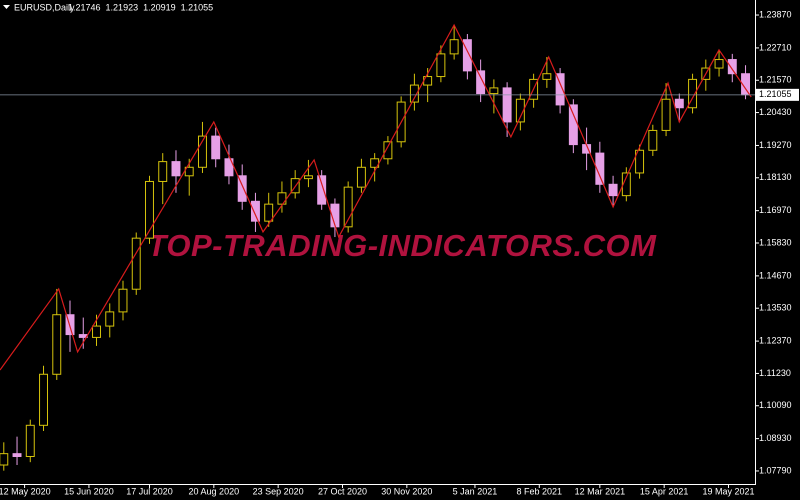 The image size is (800, 500). I want to click on x-tick-label: 12 Mar 2021, so click(600, 491).